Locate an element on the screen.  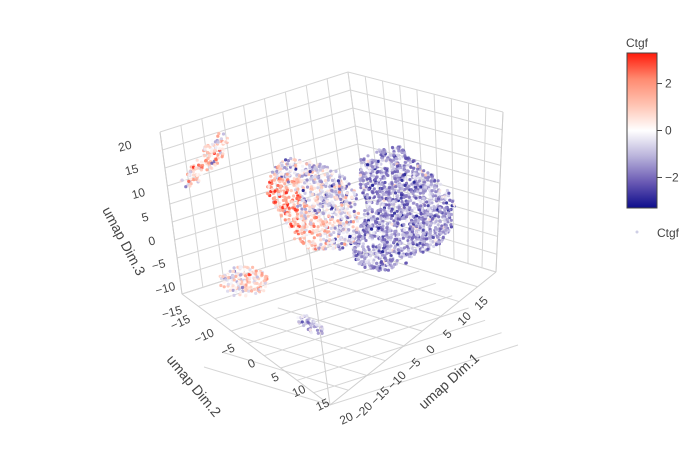
legend: Ctgf is located at coordinates (657, 233).